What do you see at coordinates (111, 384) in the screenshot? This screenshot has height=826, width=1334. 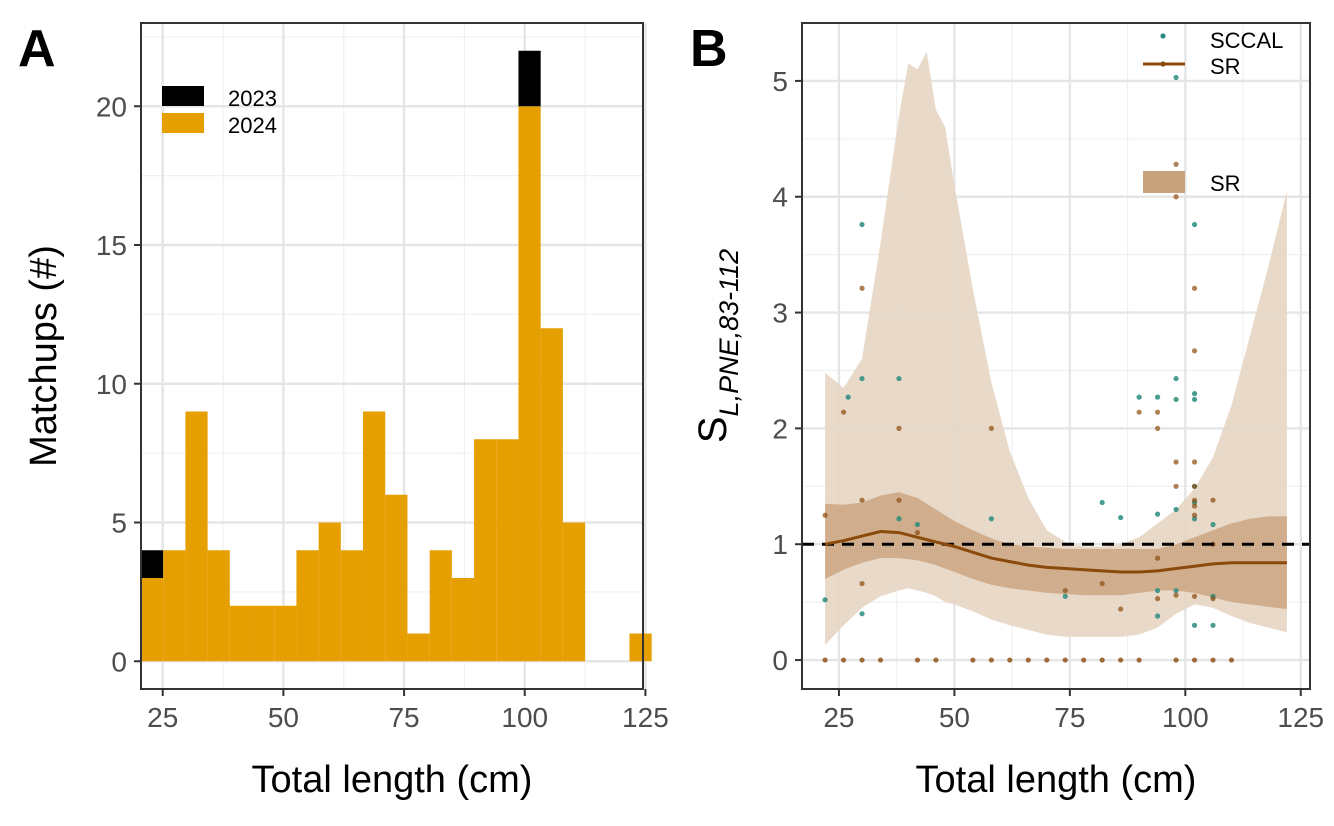 I see `y-tick-label: 10` at bounding box center [111, 384].